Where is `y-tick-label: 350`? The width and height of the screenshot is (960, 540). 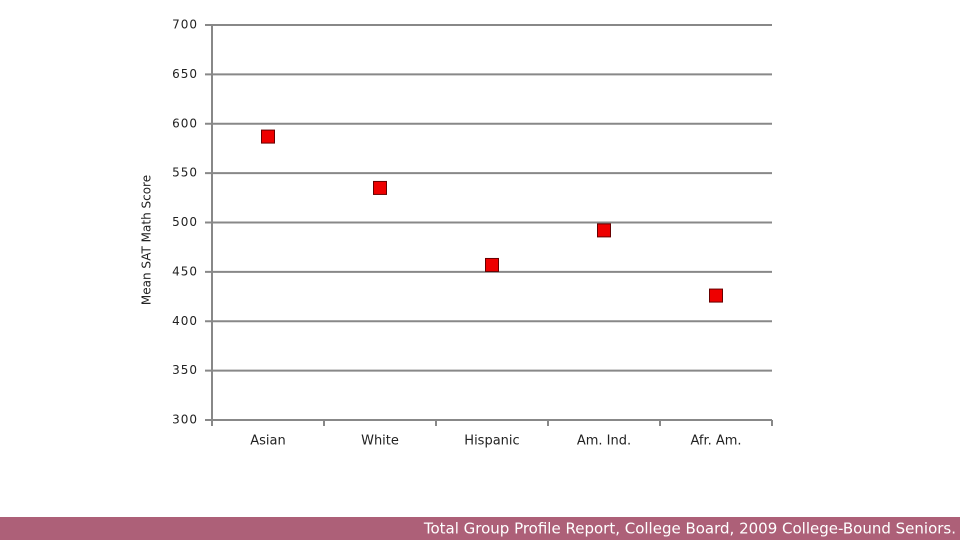
y-tick-label: 350 is located at coordinates (185, 370).